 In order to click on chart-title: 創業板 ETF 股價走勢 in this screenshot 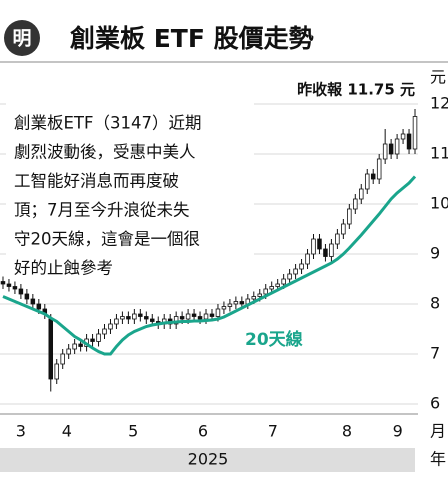, I will do `click(192, 38)`.